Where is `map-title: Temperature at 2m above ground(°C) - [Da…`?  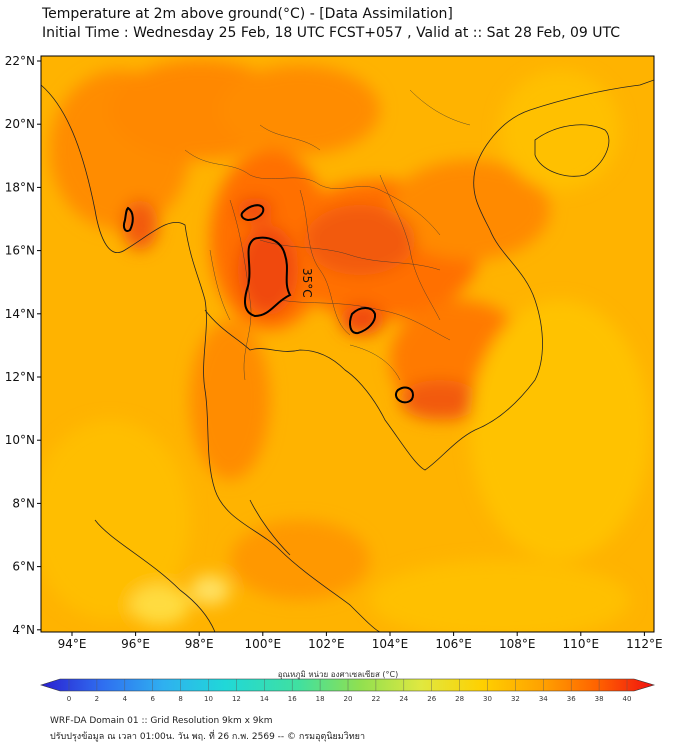
map-title: Temperature at 2m above ground(°C) - [Da… is located at coordinates (247, 14).